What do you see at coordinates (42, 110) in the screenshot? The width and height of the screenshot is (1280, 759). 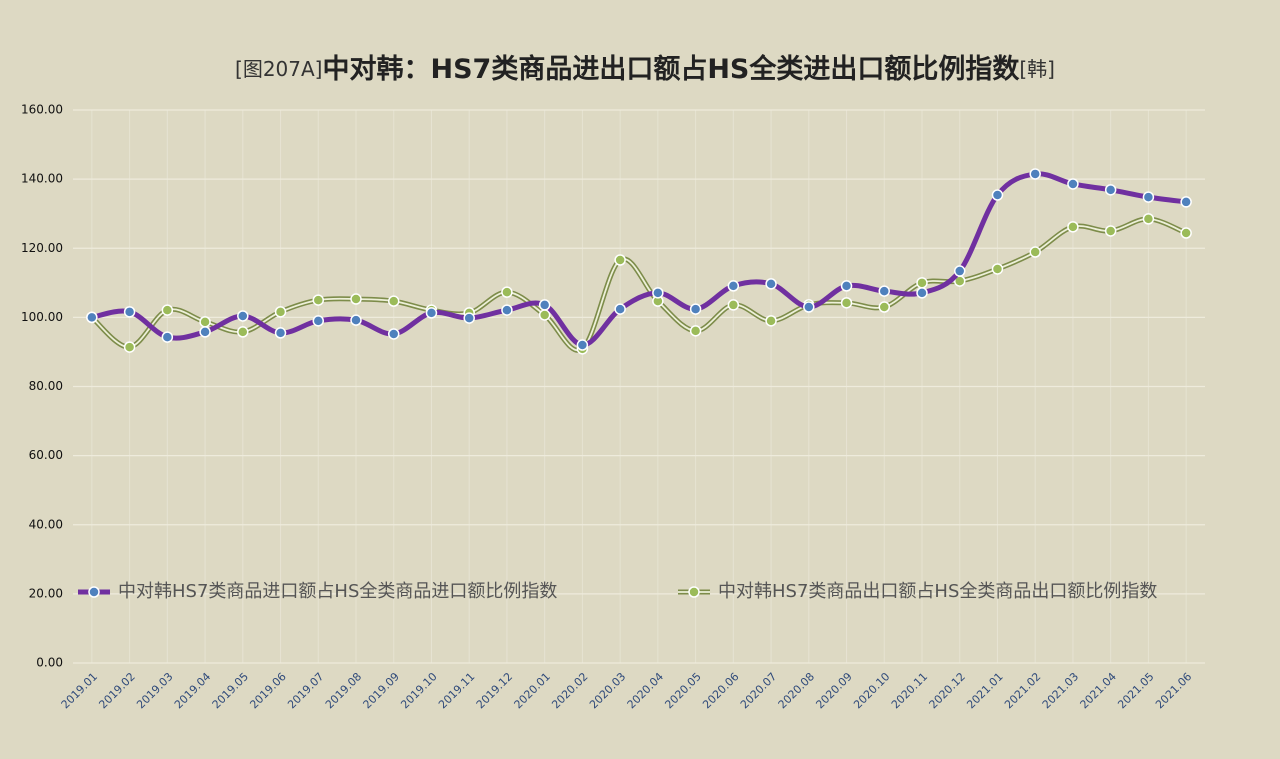 I see `y-tick-label: 160.00` at bounding box center [42, 110].